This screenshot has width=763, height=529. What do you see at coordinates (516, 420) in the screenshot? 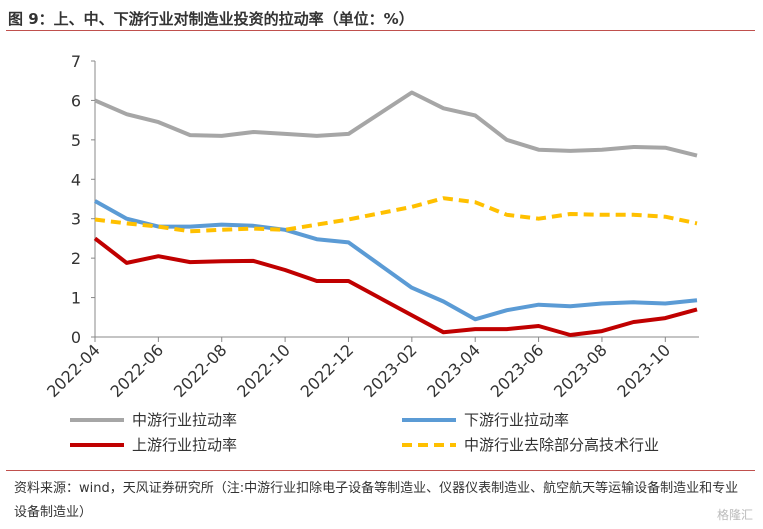
I see `legend-label: 下游行业拉动率` at bounding box center [516, 420].